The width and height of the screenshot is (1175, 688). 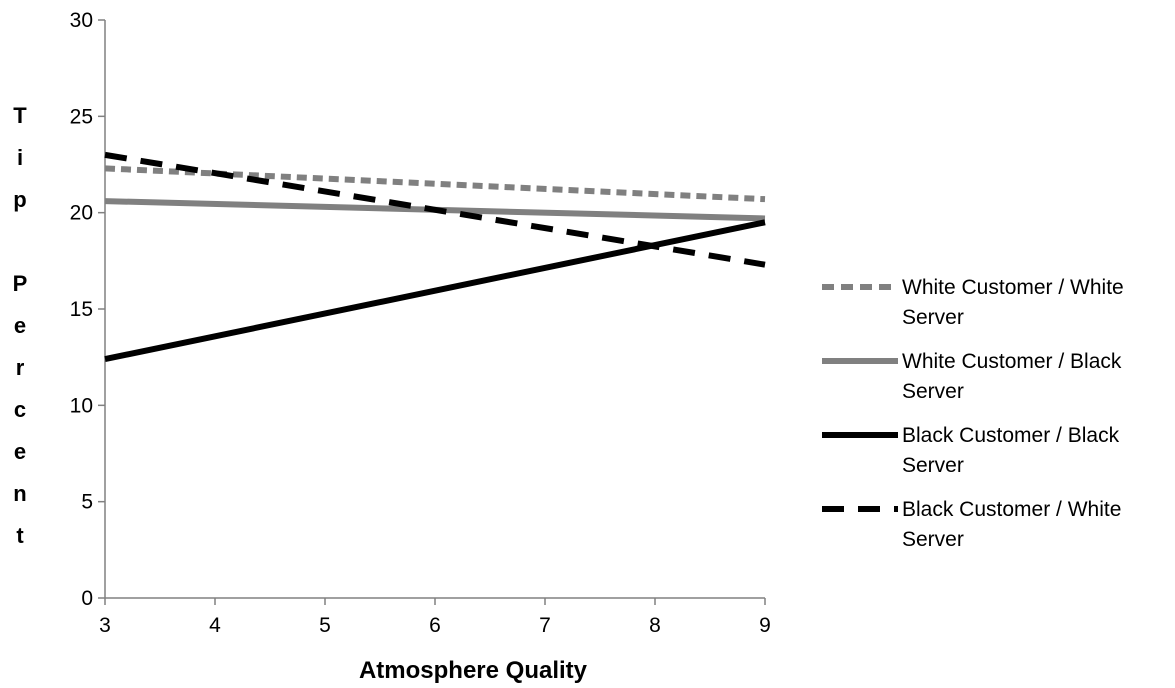 I want to click on y-axis-title-letter: r, so click(x=20, y=367).